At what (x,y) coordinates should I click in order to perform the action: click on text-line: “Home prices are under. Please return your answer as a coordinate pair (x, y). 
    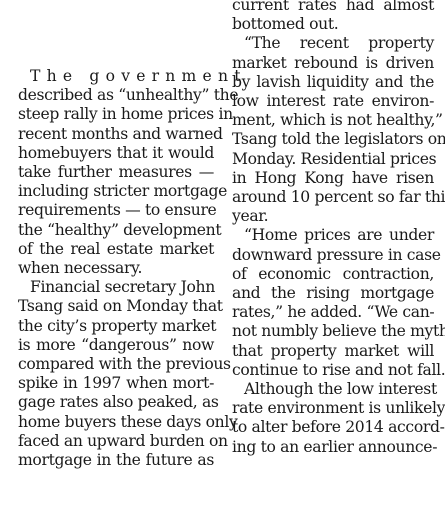
    Looking at the image, I should click on (339, 235).